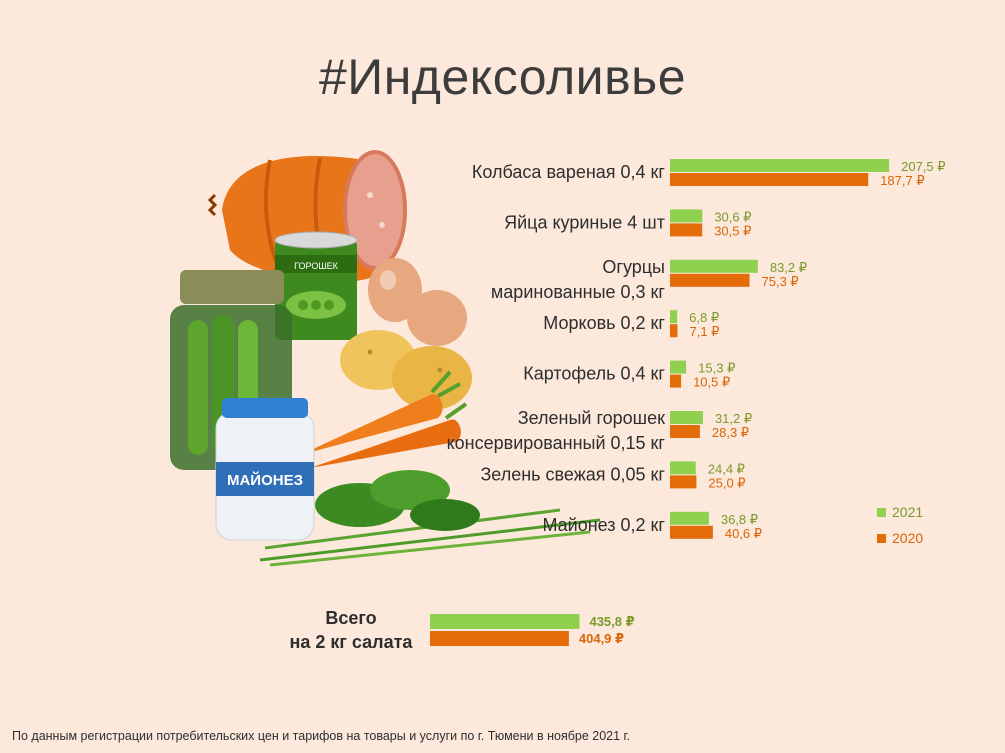  Describe the element at coordinates (505, 621) in the screenshot. I see `total-bar-2021` at that location.